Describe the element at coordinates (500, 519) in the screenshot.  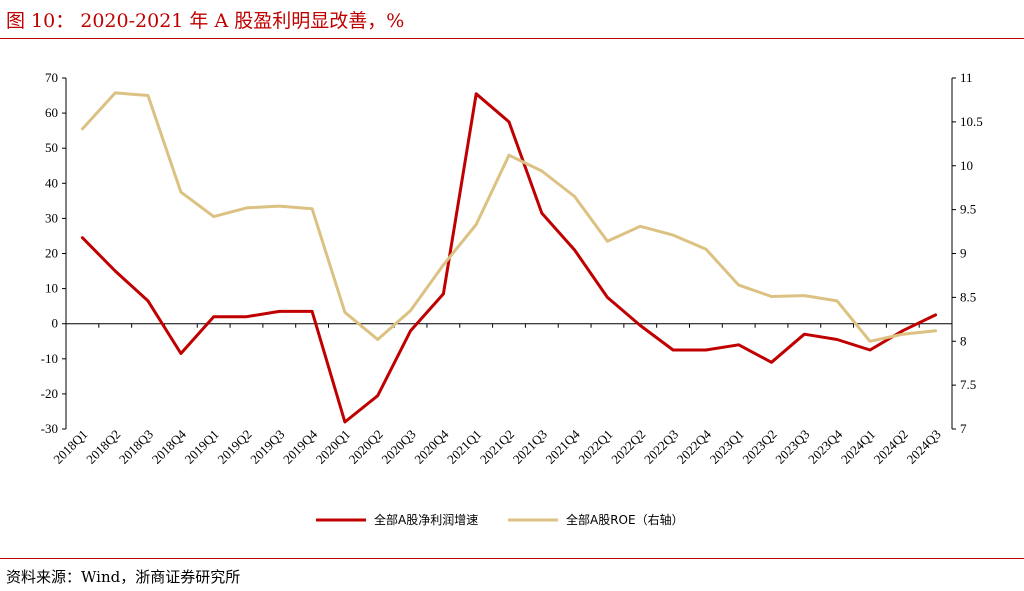
I see `chart-legend: 全部A股净利润增速 全部A股ROE（右轴）` at that location.